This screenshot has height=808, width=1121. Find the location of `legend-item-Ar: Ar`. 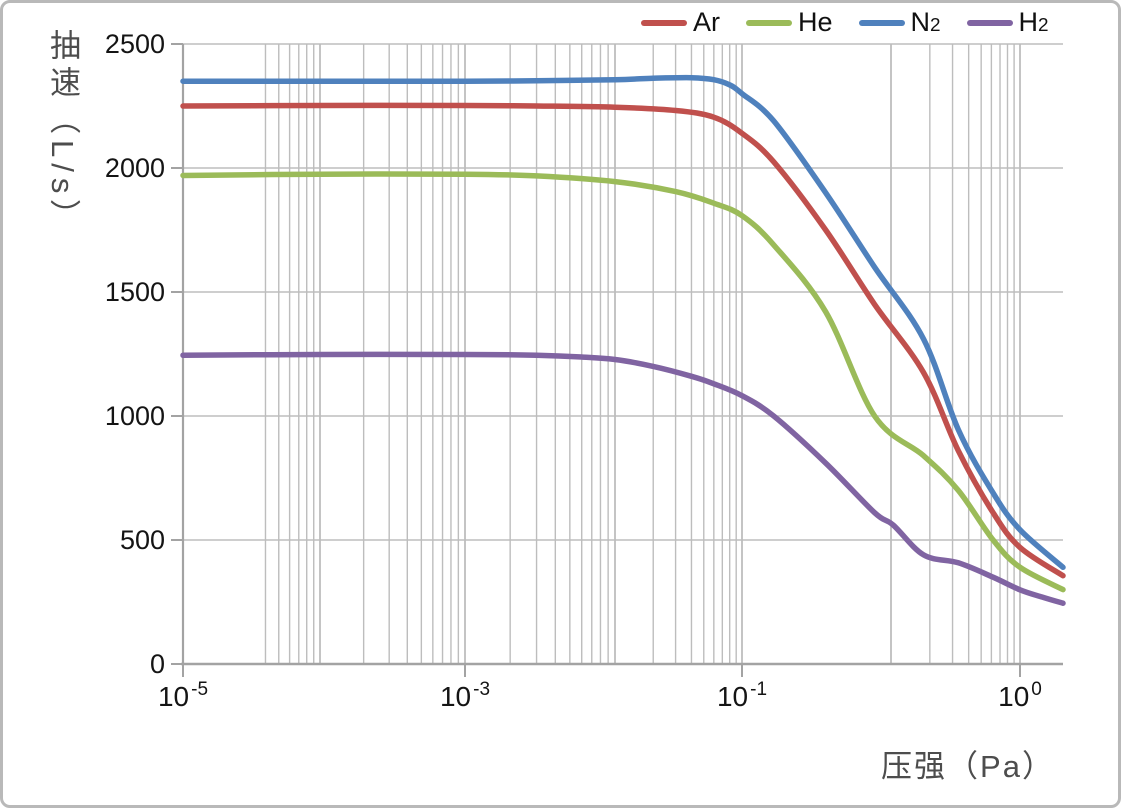

legend-item-Ar: Ar is located at coordinates (680, 22).